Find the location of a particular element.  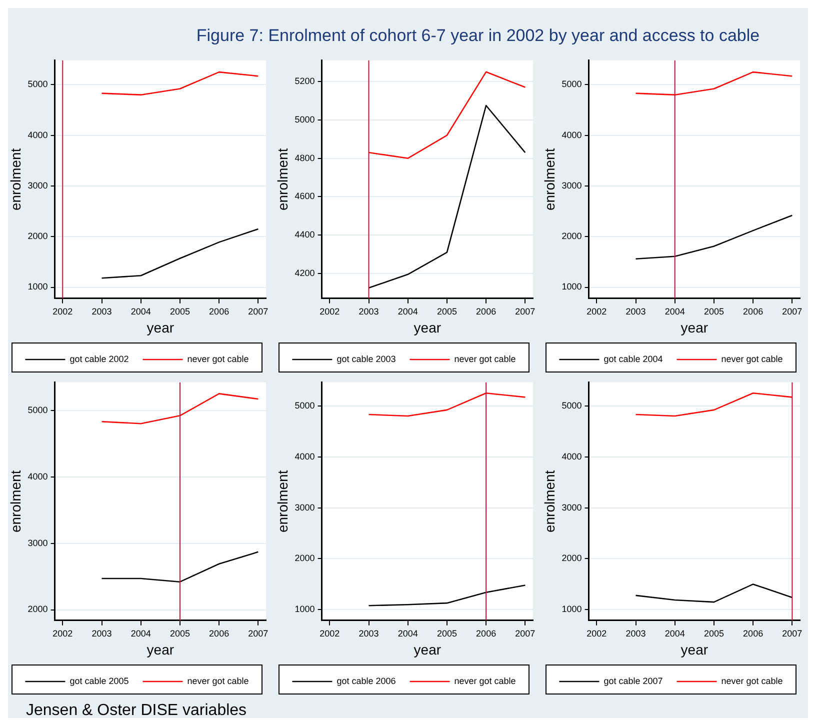

legend-label: got cable 2002 is located at coordinates (99, 359).